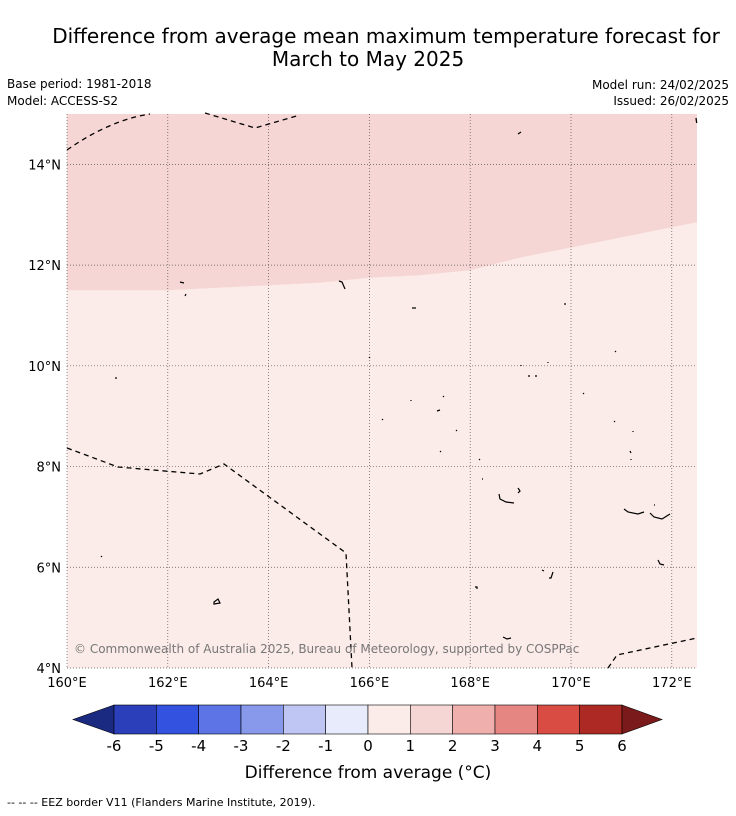 The image size is (736, 816). I want to click on issued-date: Issued: 26/02/2025, so click(671, 101).